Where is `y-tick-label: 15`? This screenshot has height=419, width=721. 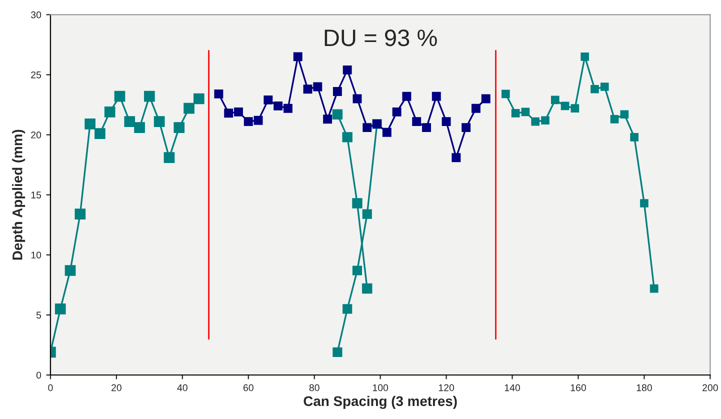
y-tick-label: 15 is located at coordinates (36, 195).